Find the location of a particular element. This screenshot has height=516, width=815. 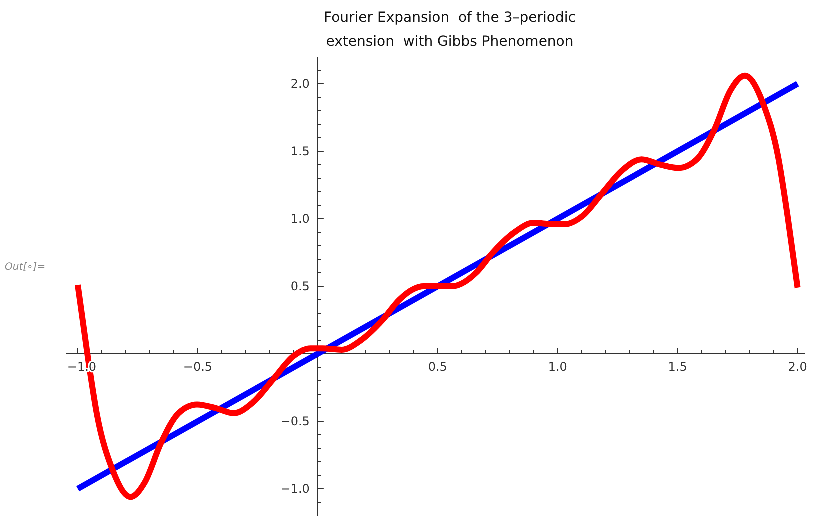

chart-title: Fourier Expansion of the 3–periodic extension with Gibbs Phenomenon is located at coordinates (450, 30).